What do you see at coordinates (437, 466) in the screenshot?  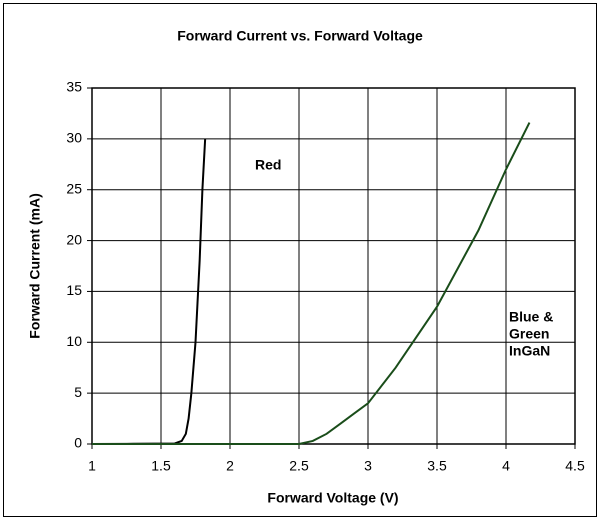 I see `x-tick-label: 3.5` at bounding box center [437, 466].